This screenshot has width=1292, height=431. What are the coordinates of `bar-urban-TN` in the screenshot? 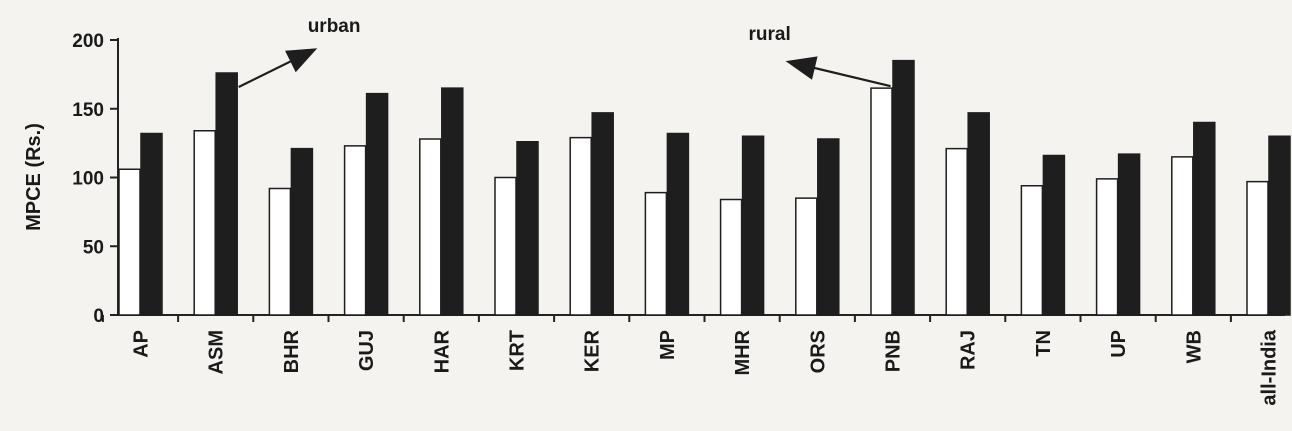 It's located at (1054, 235).